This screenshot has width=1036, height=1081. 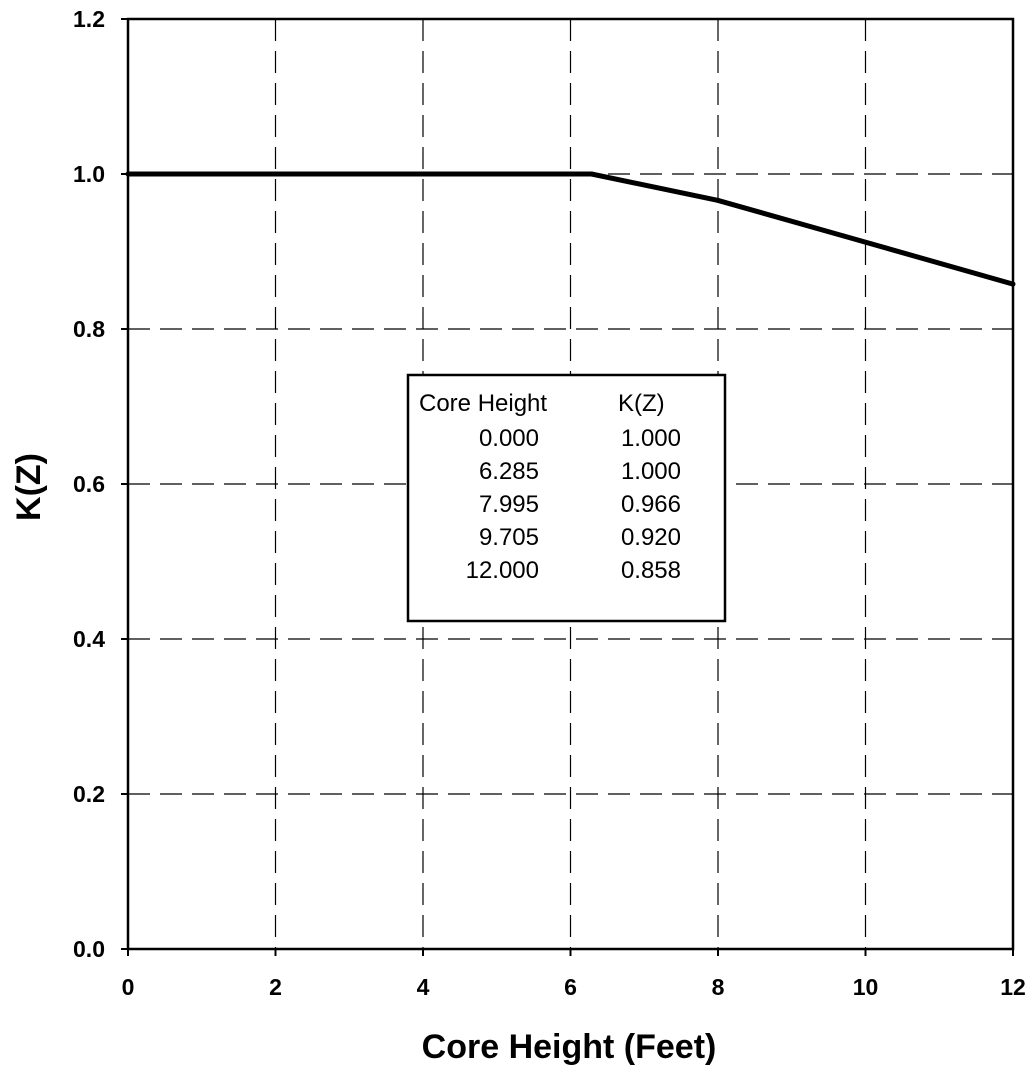 I want to click on x-tick-label: 8, so click(x=718, y=987).